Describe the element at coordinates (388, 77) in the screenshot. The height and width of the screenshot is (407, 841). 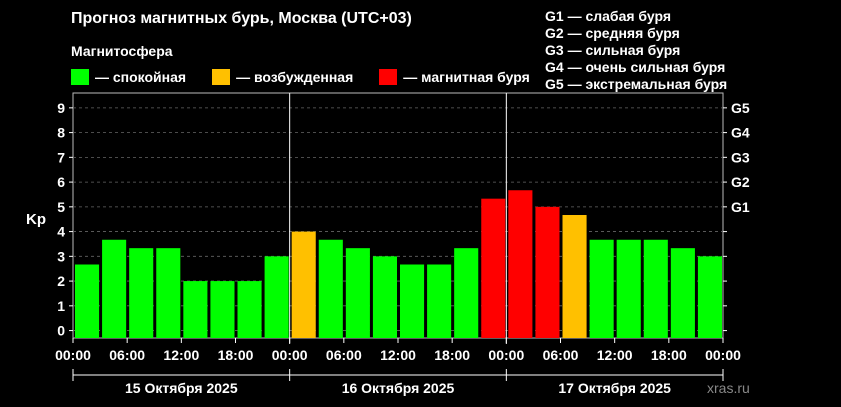
I see `legend-swatch-storm` at that location.